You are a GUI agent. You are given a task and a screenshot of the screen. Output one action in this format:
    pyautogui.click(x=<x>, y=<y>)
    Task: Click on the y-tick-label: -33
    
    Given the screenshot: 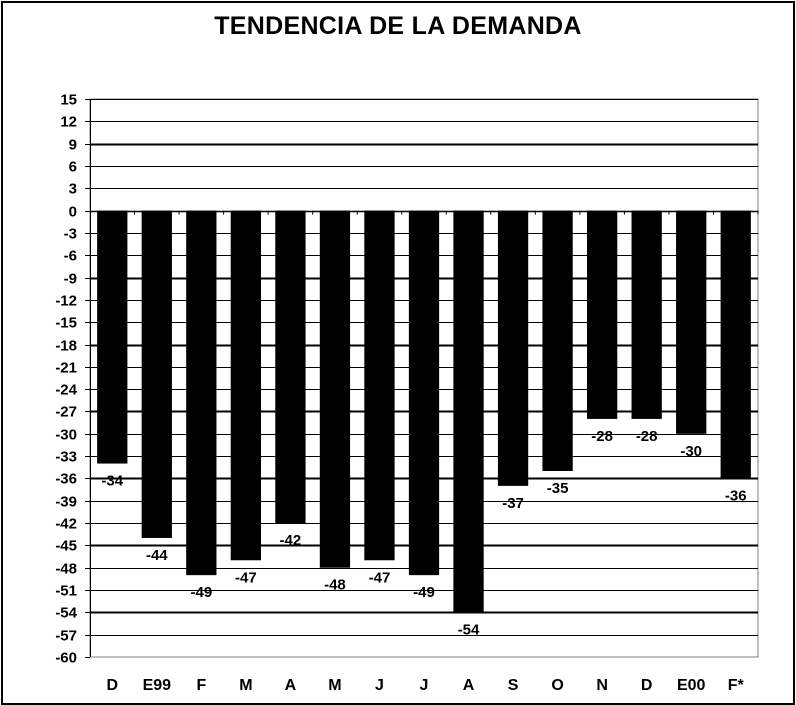 What is the action you would take?
    pyautogui.click(x=66, y=457)
    